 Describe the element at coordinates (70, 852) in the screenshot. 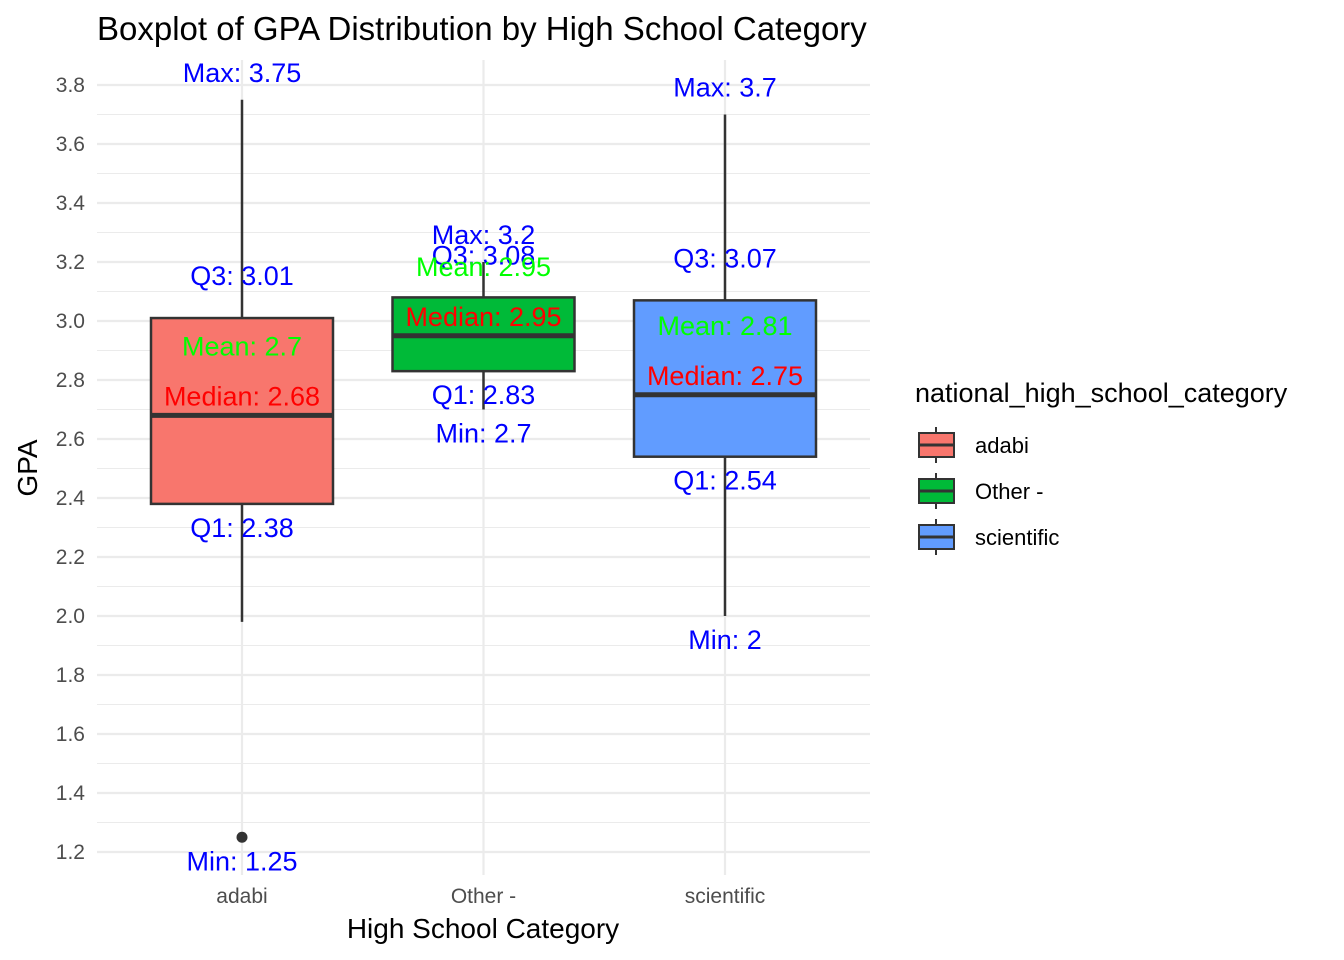

I see `y-tick-label: 1.2` at that location.